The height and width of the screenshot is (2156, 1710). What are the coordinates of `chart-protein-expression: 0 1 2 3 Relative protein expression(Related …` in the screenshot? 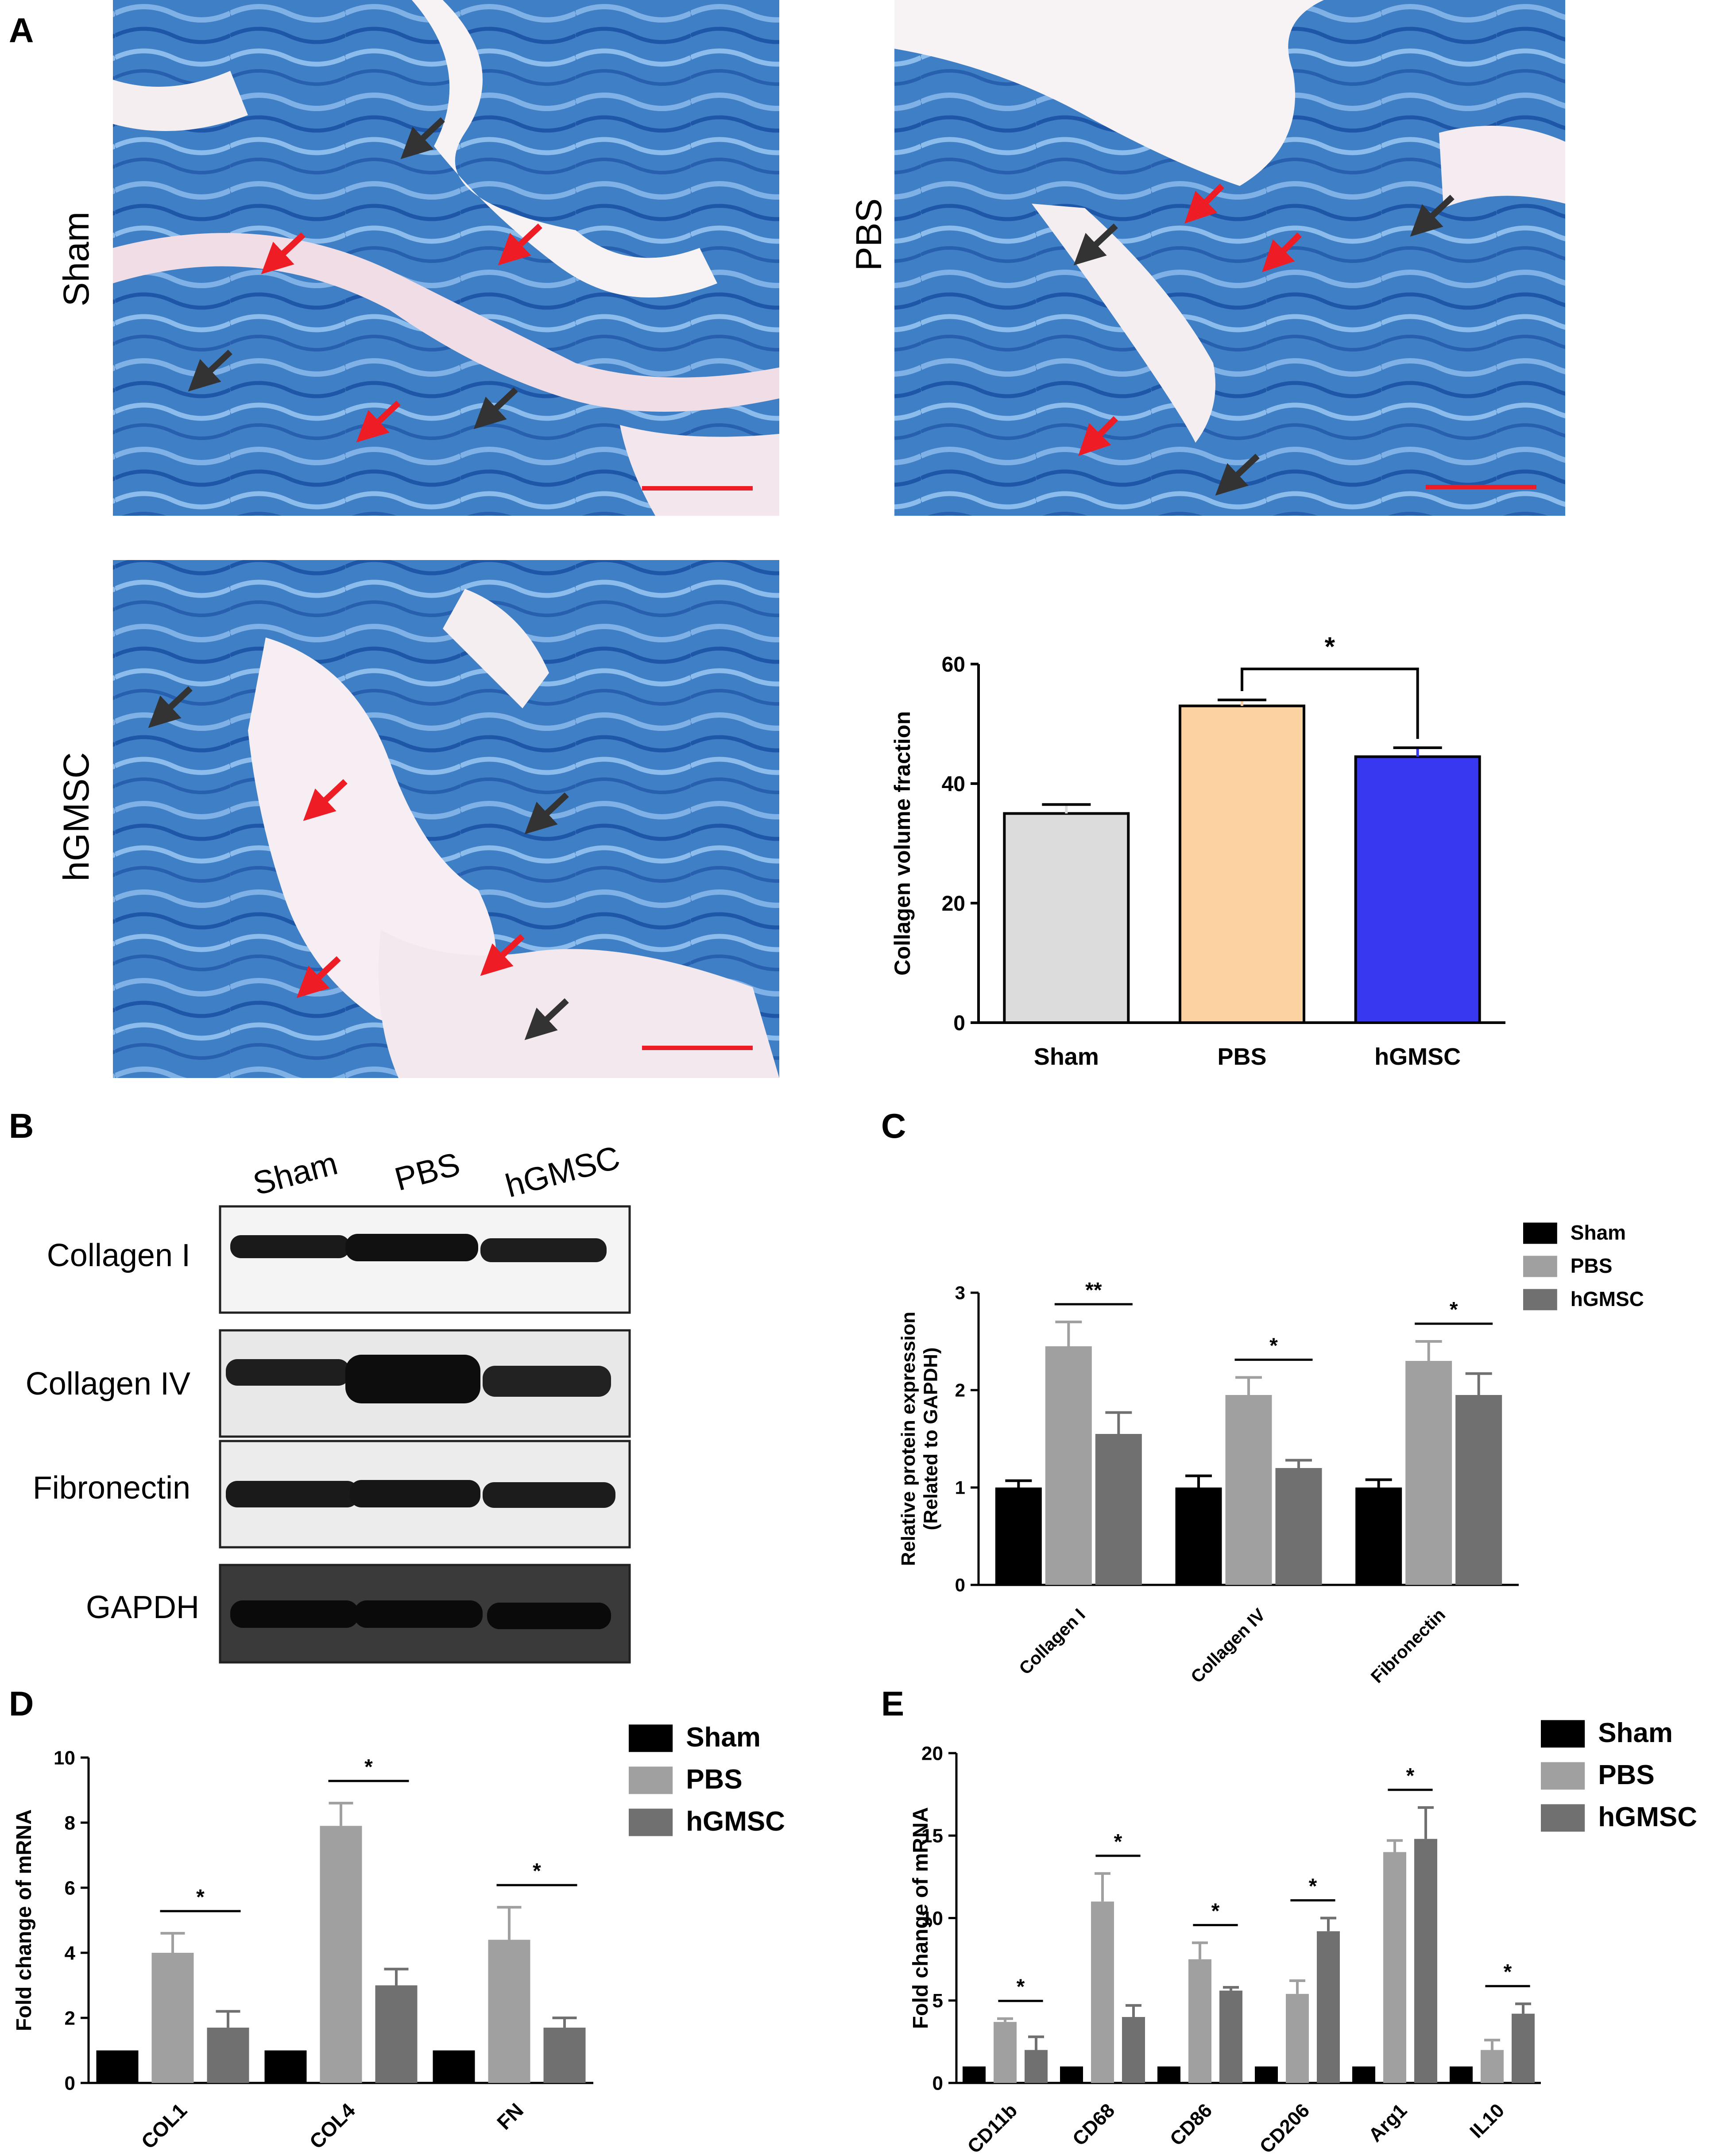 It's located at (1271, 1454).